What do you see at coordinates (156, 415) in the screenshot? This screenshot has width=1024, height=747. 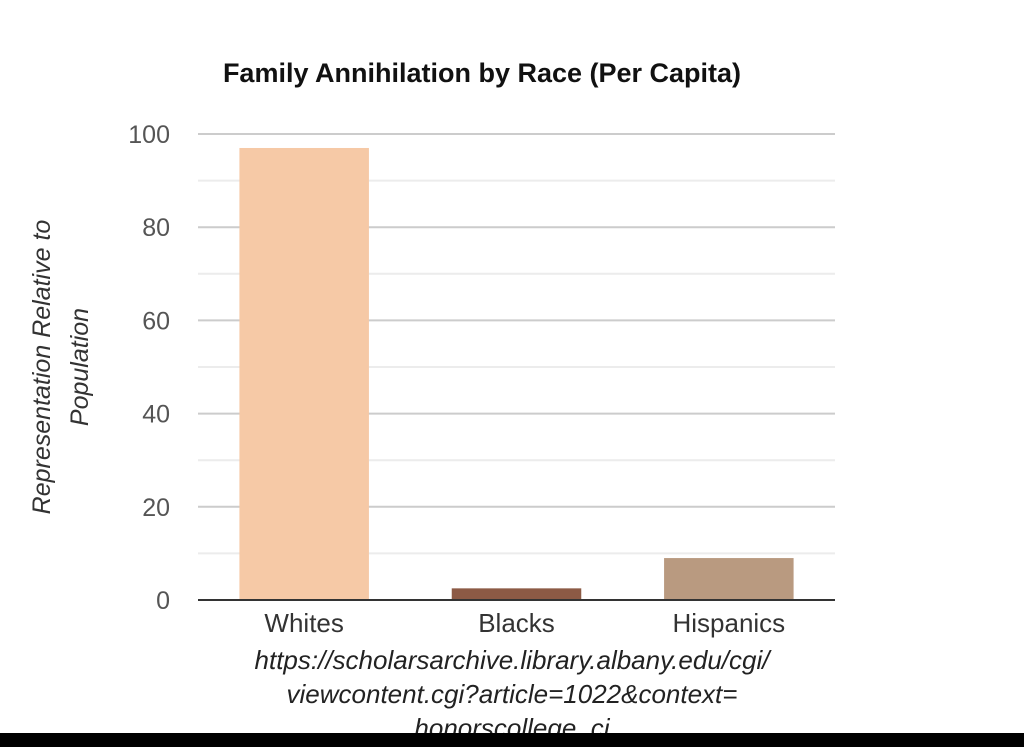 I see `y-tick-label: 40` at bounding box center [156, 415].